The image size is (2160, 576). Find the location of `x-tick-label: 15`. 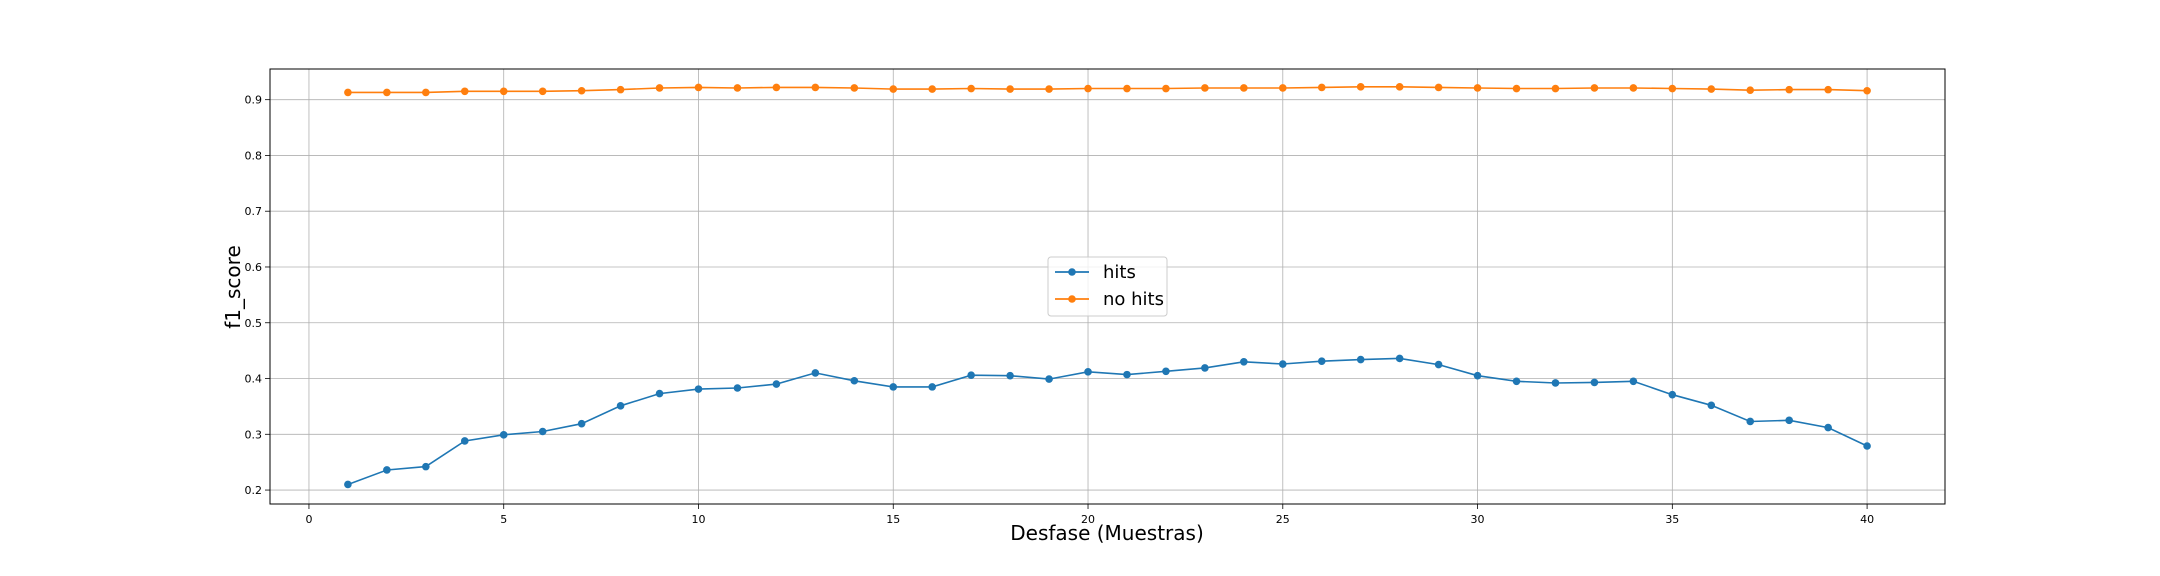

x-tick-label: 15 is located at coordinates (893, 519).